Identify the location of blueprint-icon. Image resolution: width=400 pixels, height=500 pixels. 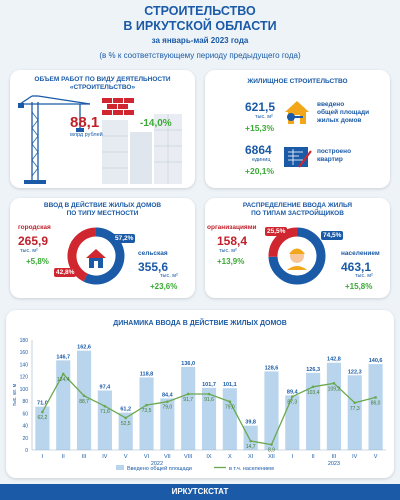
(298, 157).